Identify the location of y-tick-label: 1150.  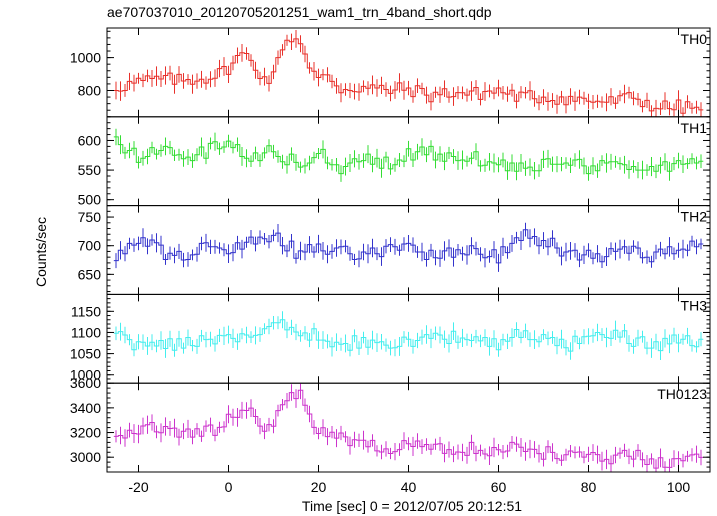
(86, 311).